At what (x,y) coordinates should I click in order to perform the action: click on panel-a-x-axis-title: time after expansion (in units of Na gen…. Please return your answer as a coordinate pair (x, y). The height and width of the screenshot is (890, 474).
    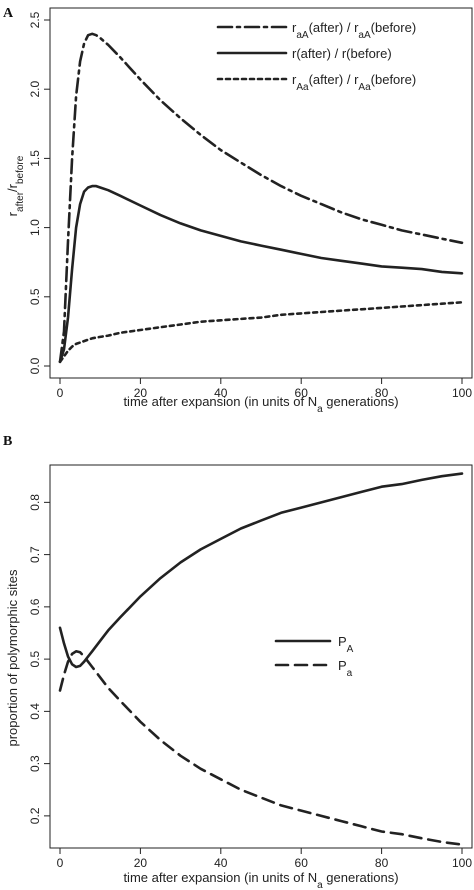
    Looking at the image, I should click on (260, 404).